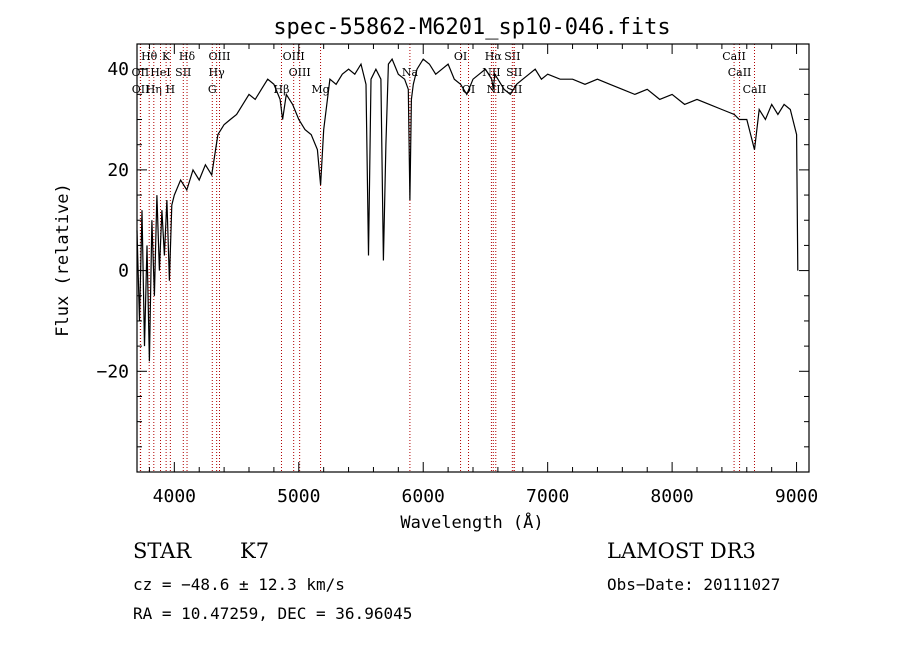  Describe the element at coordinates (681, 551) in the screenshot. I see `survey-name: LAMOST DR3` at that location.